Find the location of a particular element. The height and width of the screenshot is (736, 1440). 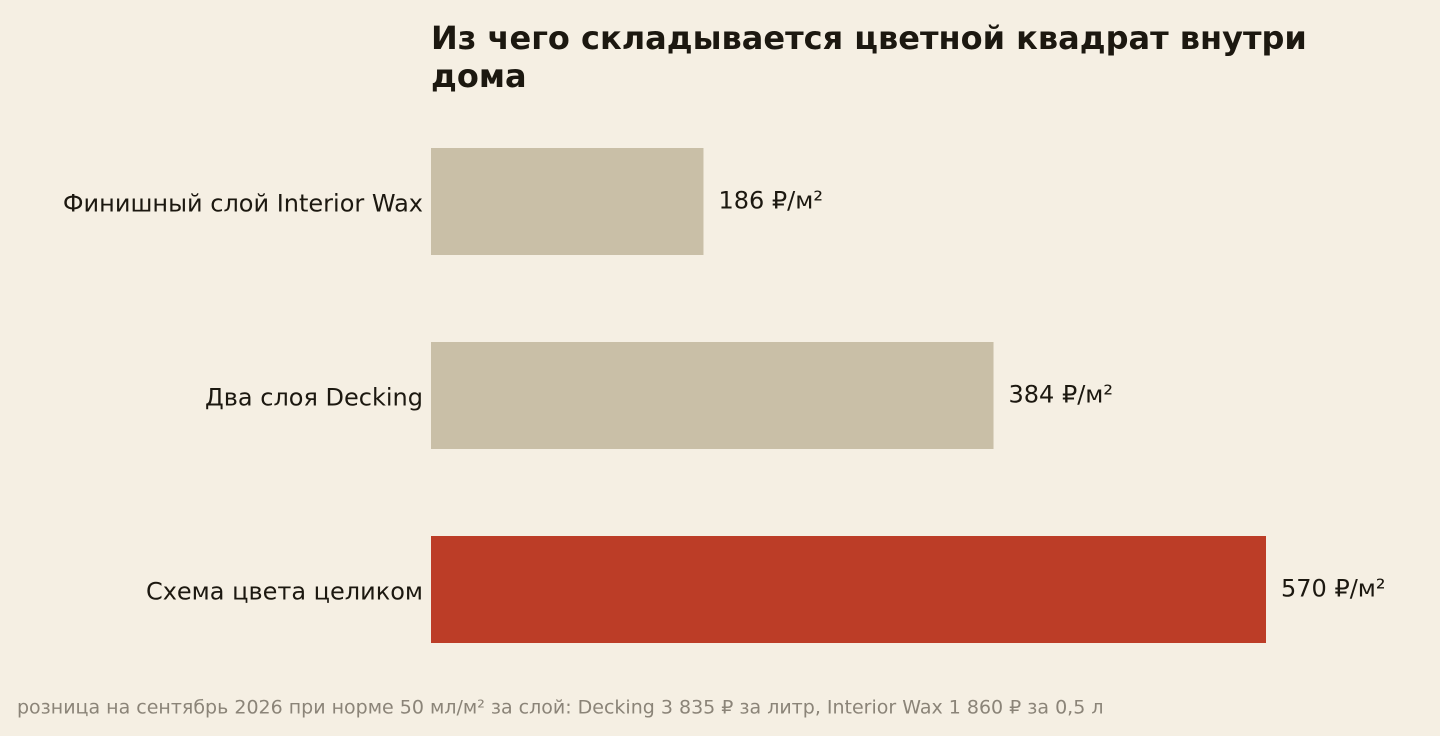

category-label: Финишный слой Interior Wax is located at coordinates (243, 204).